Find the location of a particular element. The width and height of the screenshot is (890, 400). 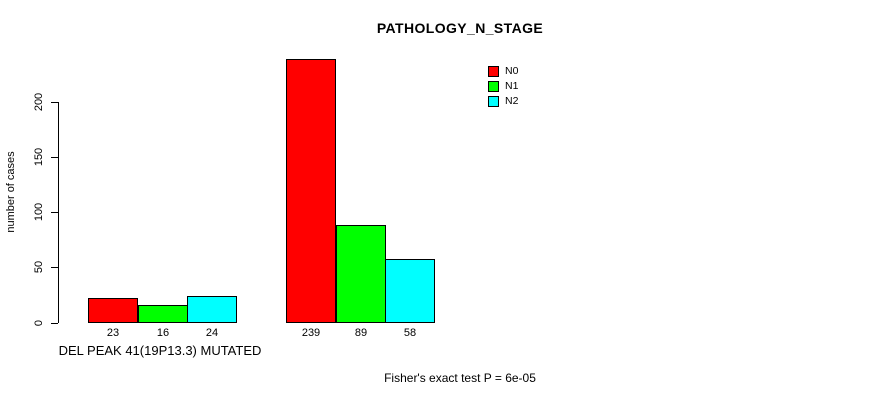

legend-swatch-n0 is located at coordinates (493, 71).